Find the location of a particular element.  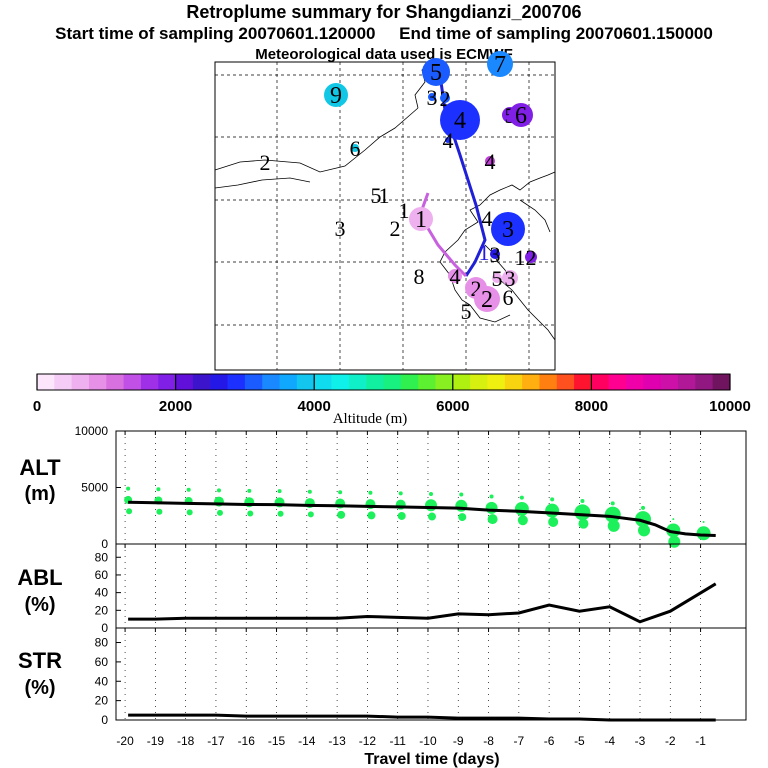

plume-marker: 9 is located at coordinates (336, 96).